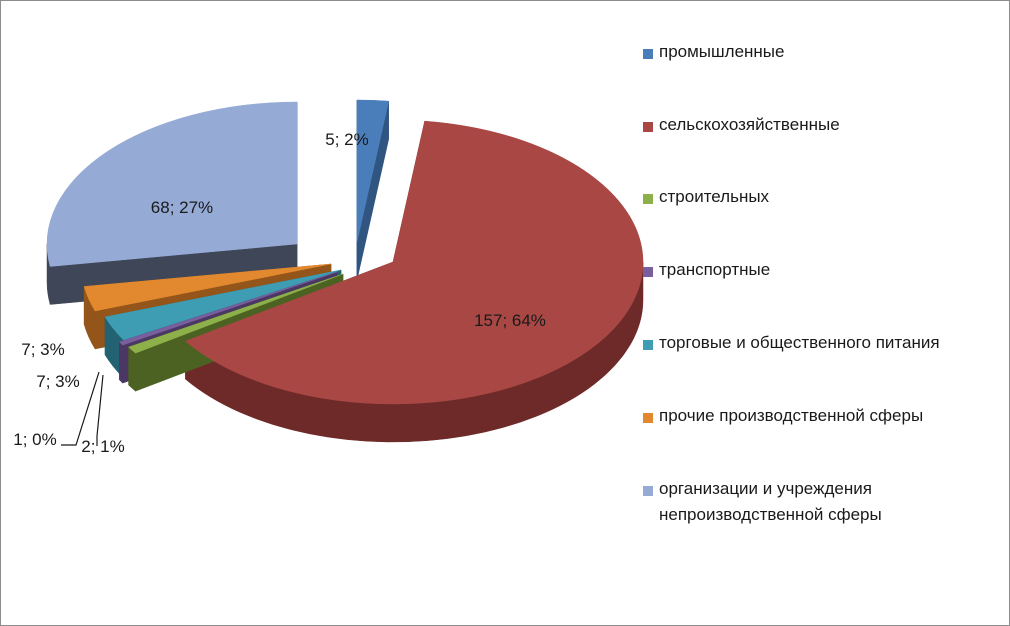  What do you see at coordinates (172, 184) in the screenshot?
I see `slice-non-production-top` at bounding box center [172, 184].